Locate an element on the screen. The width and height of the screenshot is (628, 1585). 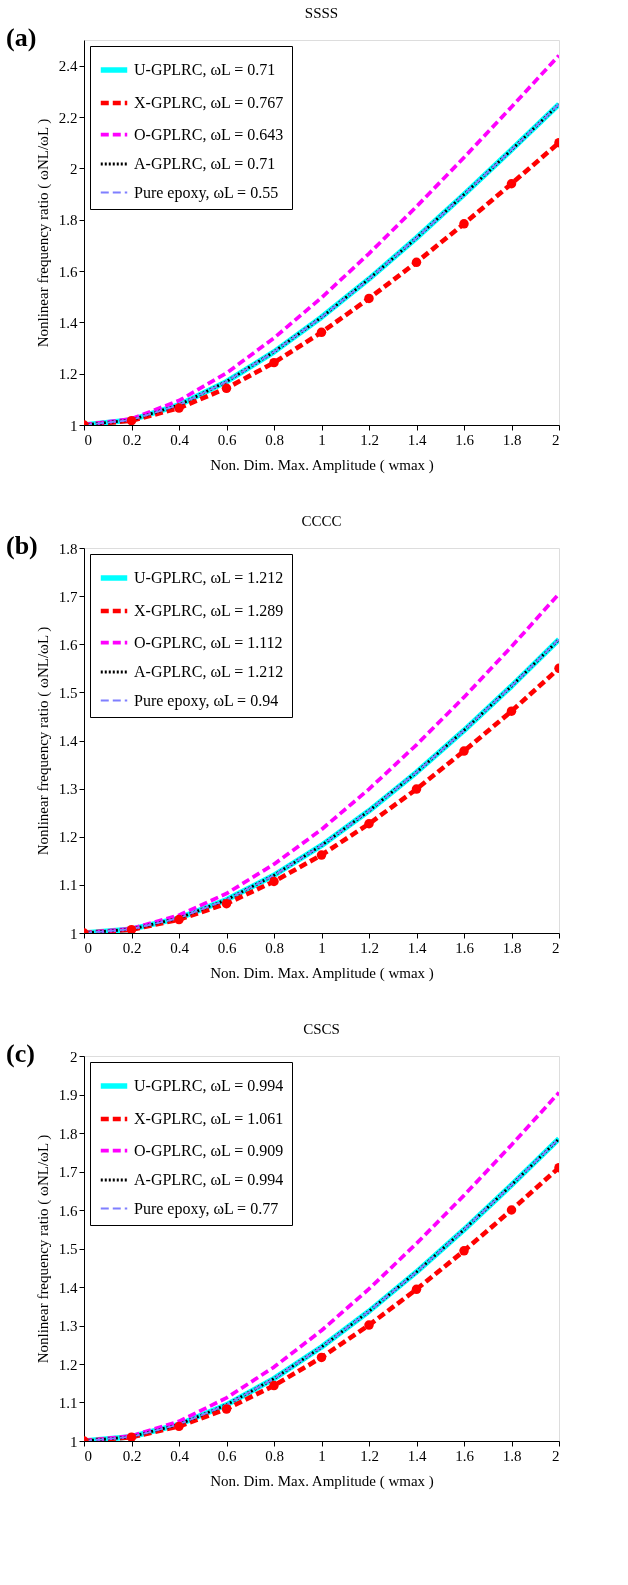
legend-label: U-GPLRC, ωL = 0.994 is located at coordinates (209, 1085).